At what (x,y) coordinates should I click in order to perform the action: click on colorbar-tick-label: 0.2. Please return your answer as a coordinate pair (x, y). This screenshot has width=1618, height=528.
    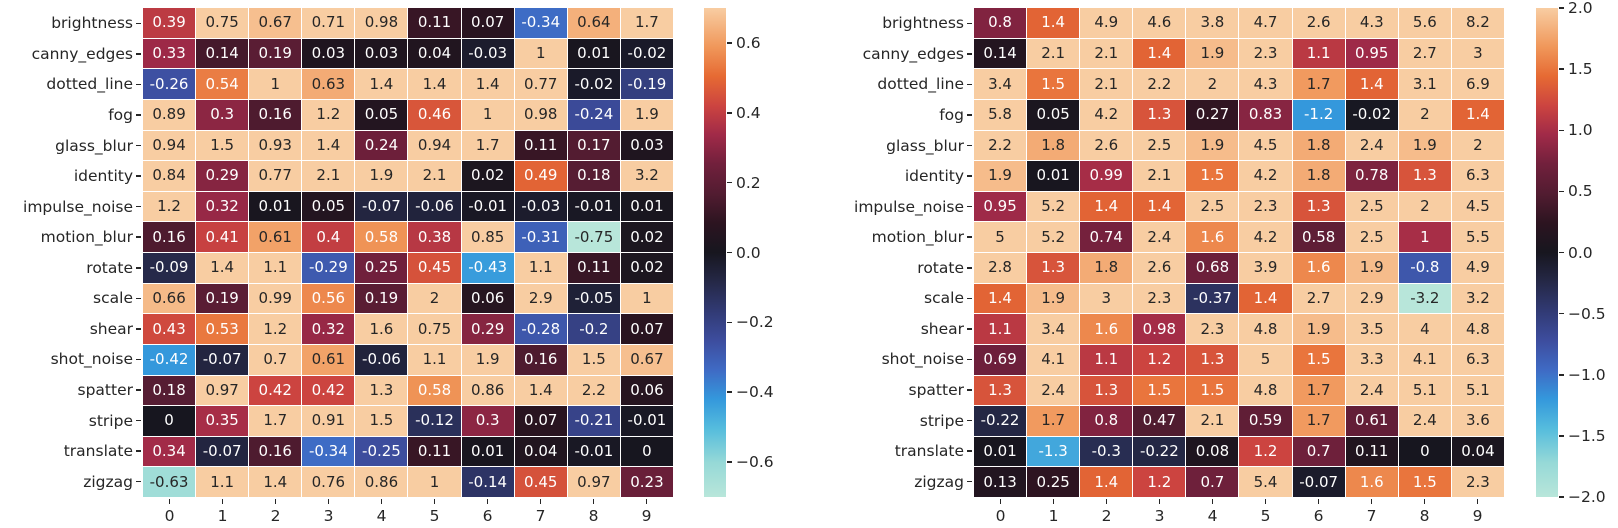
    Looking at the image, I should click on (748, 182).